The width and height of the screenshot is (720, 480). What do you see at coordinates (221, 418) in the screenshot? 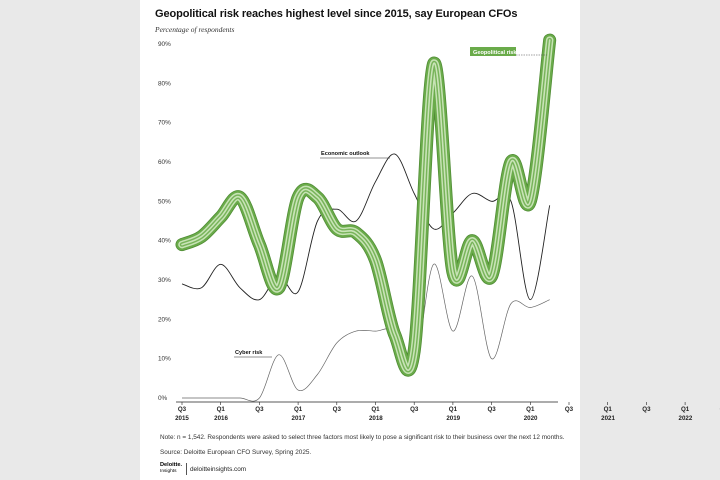
I see `x-year-label: 2016` at bounding box center [221, 418].